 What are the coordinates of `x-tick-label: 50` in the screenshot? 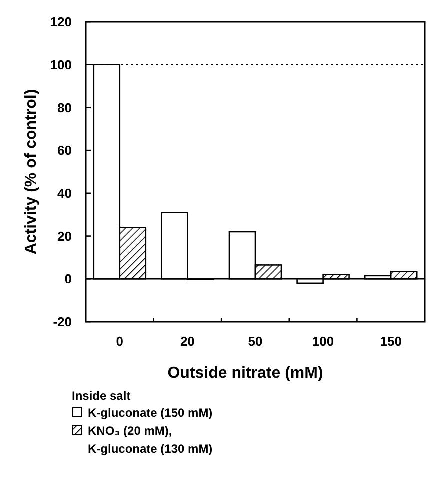 It's located at (255, 341).